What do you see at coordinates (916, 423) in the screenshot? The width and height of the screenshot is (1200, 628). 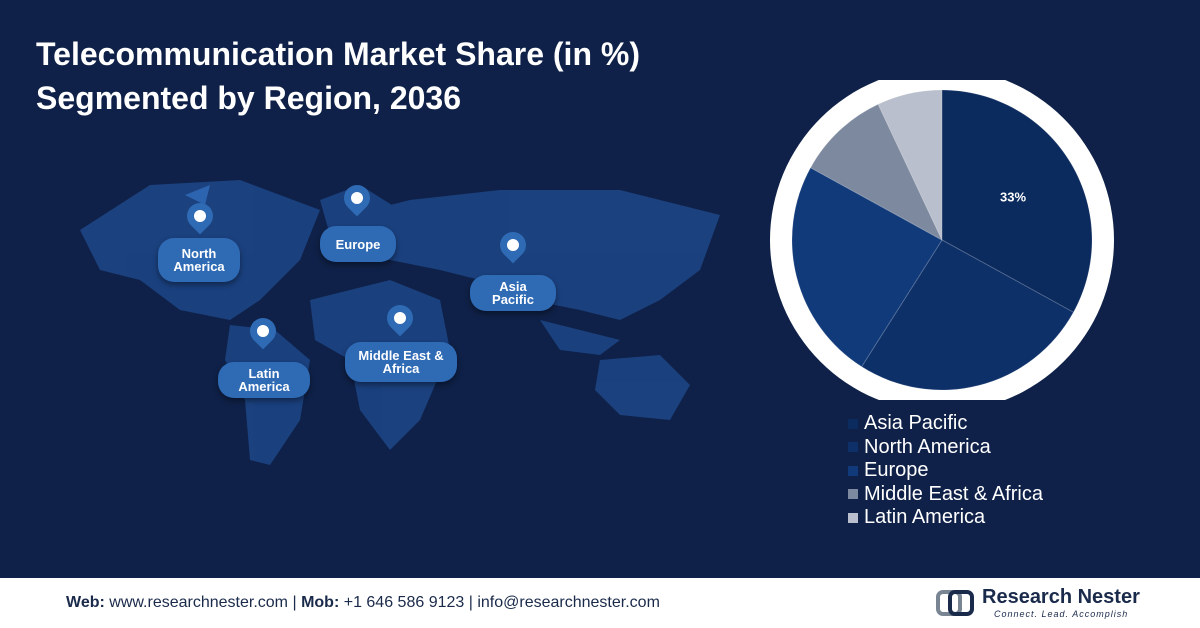 I see `legend-label: Asia Pacific` at bounding box center [916, 423].